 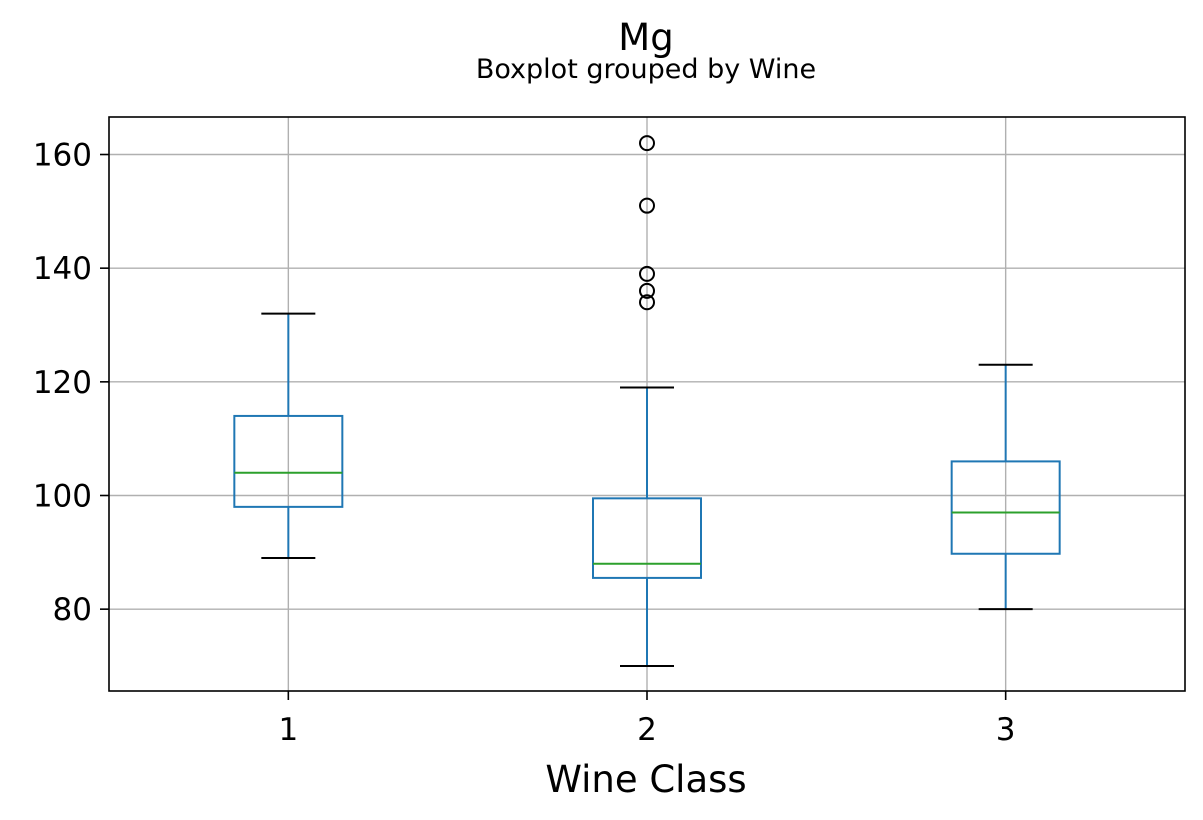 I want to click on y-tick-label: 160, so click(x=62, y=156).